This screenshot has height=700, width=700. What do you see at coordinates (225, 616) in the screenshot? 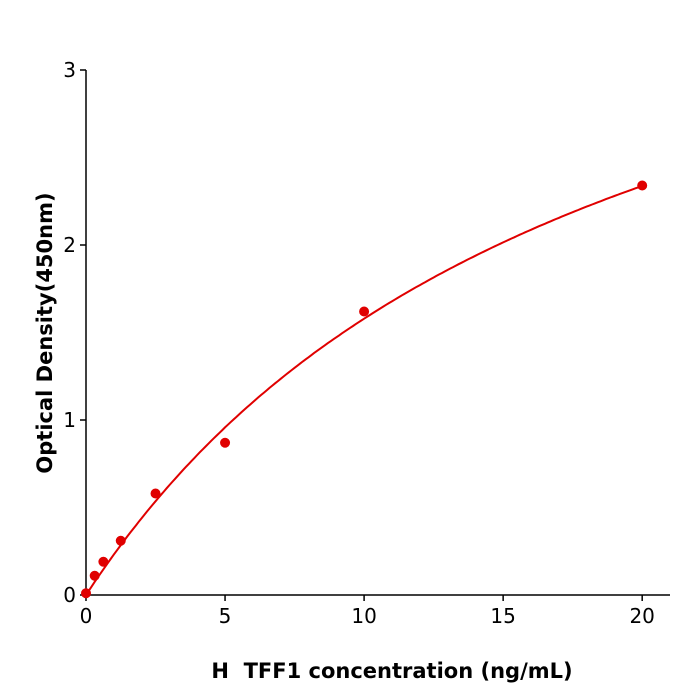
I see `x-tick-label: 5` at bounding box center [225, 616].